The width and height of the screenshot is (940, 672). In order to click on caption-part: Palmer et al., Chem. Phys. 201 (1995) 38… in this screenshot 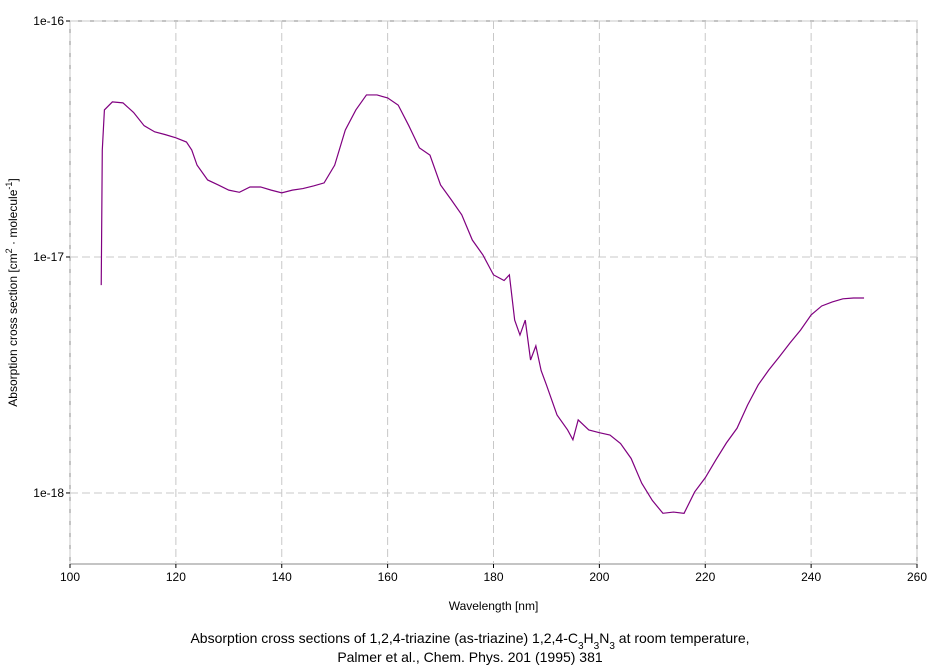, I will do `click(470, 657)`.